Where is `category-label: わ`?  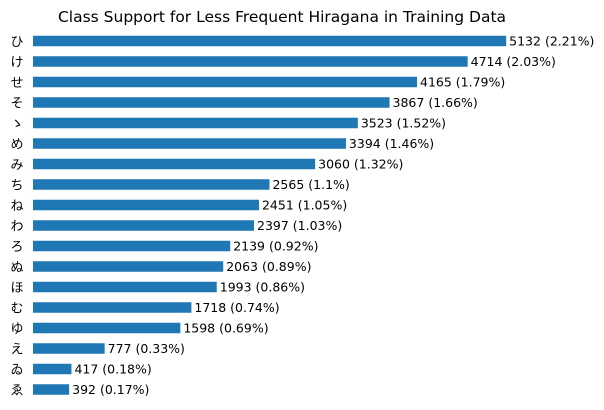 category-label: わ is located at coordinates (16, 227).